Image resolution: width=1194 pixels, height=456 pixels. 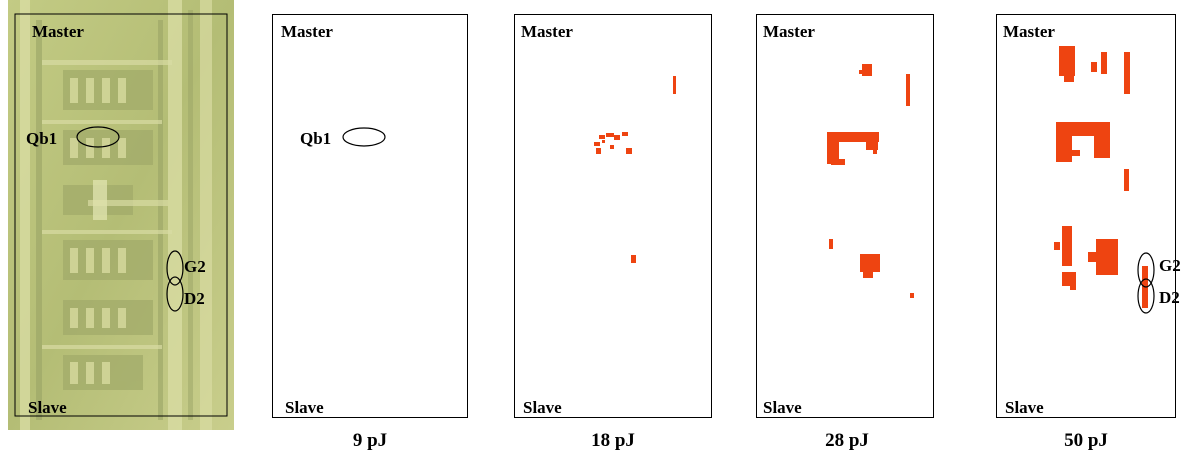 What do you see at coordinates (370, 440) in the screenshot?
I see `caption-9pj: 9 pJ` at bounding box center [370, 440].